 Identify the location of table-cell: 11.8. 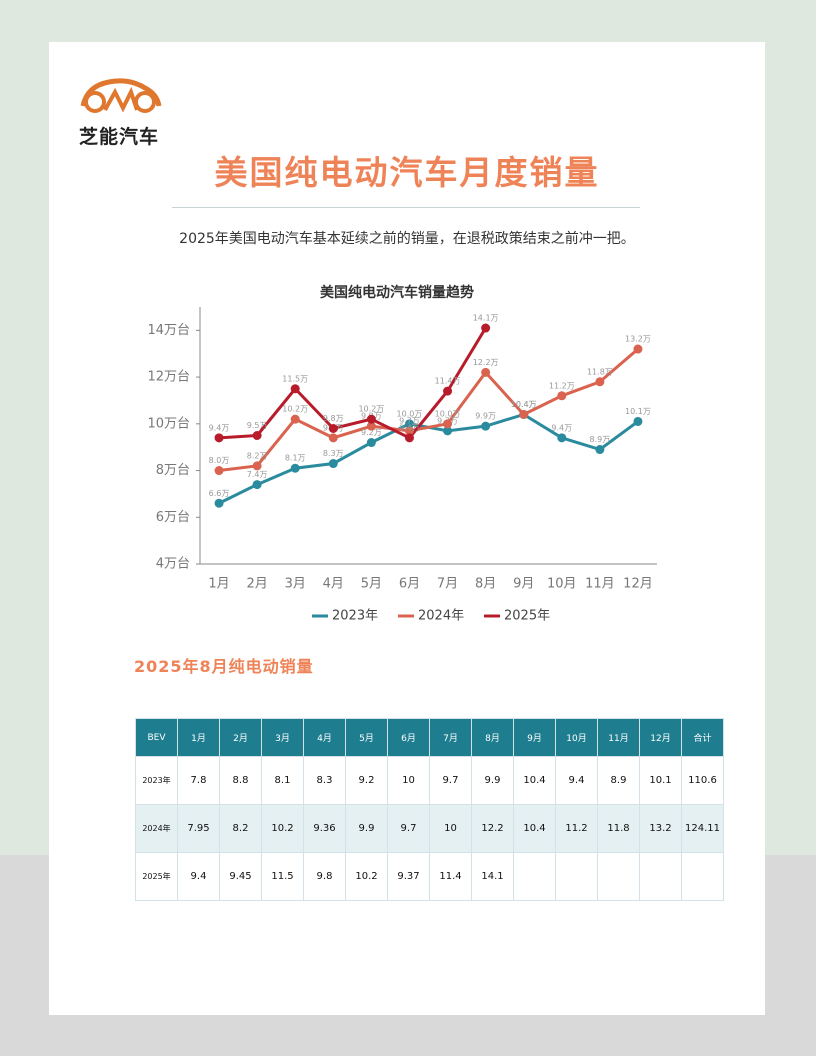
(618, 828).